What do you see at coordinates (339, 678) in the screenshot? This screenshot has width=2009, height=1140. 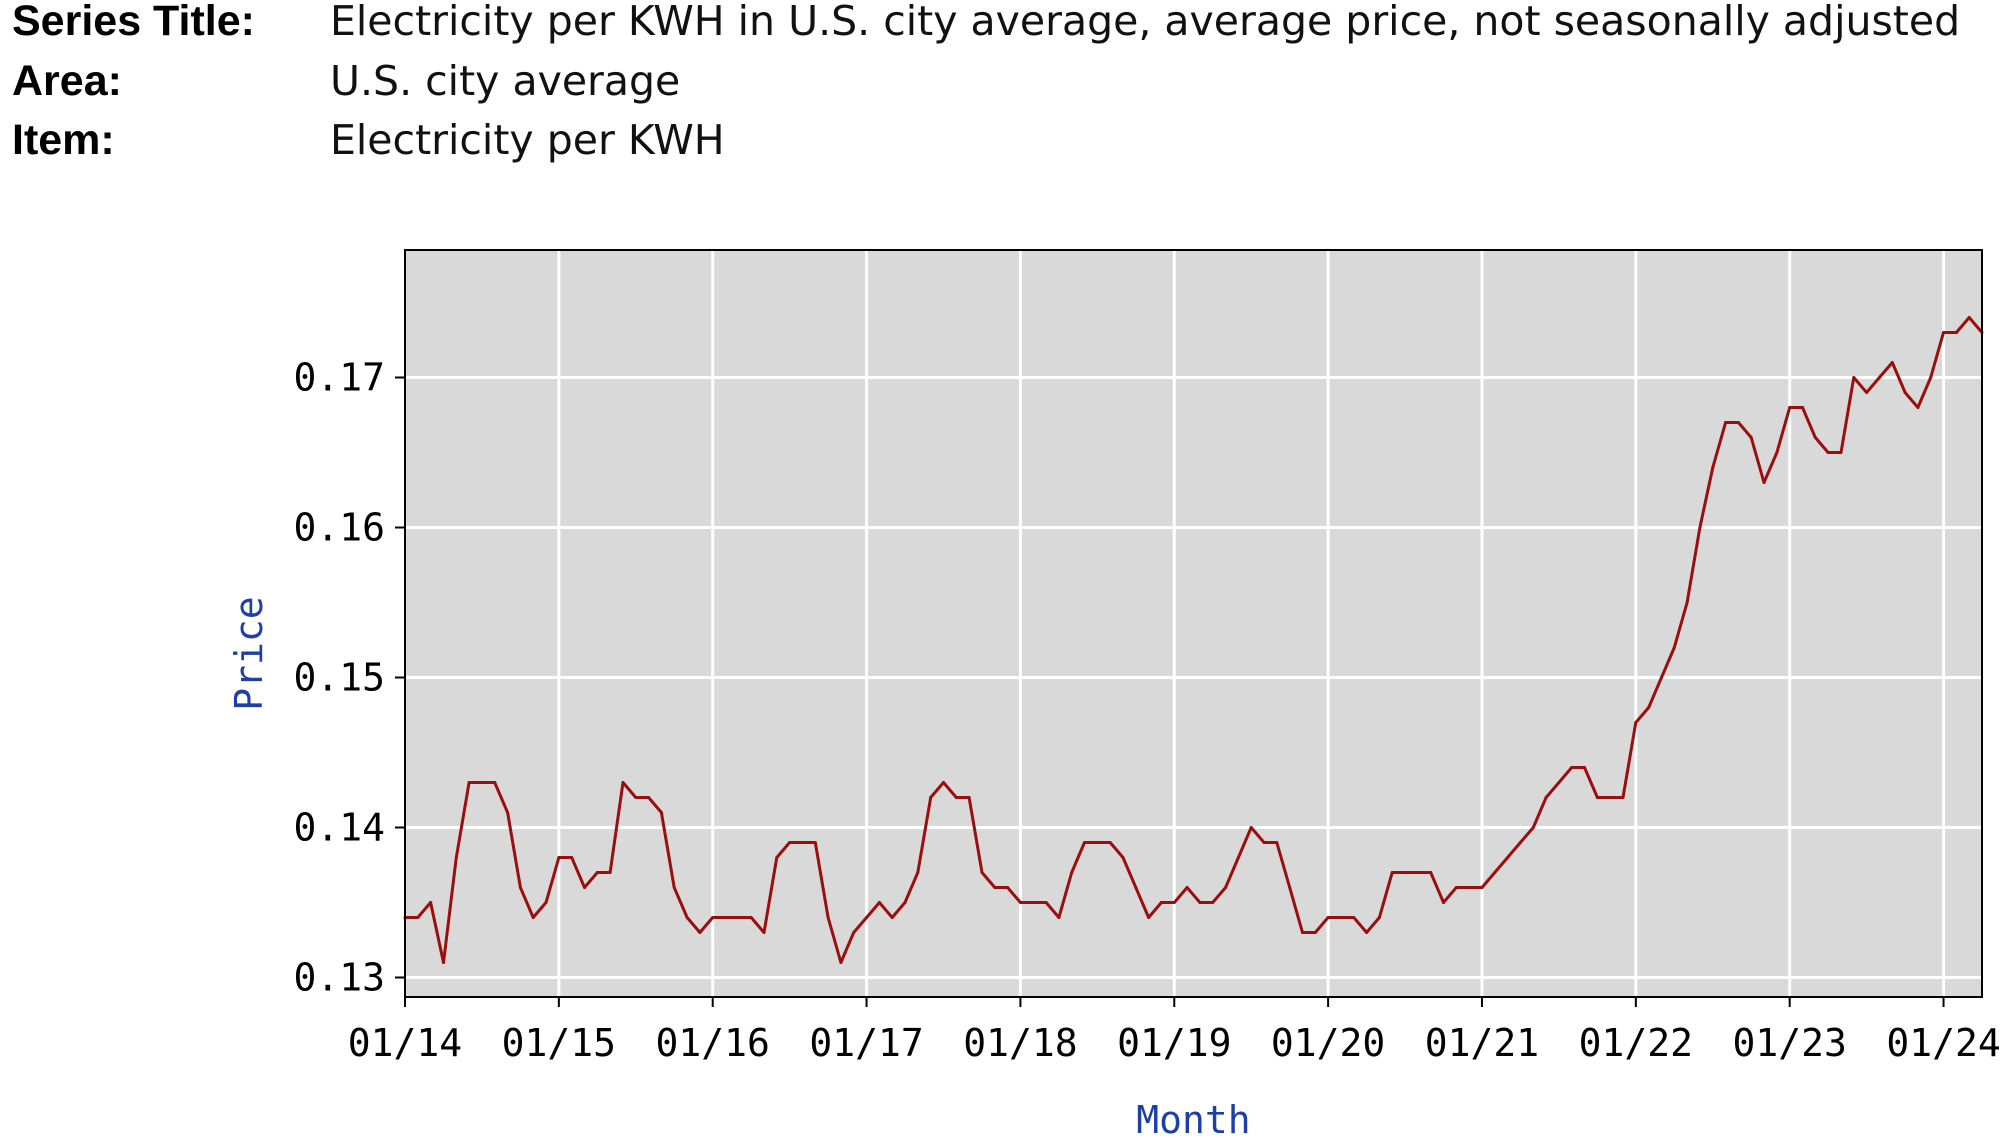 I see `y-tick-label: 0.15` at bounding box center [339, 678].